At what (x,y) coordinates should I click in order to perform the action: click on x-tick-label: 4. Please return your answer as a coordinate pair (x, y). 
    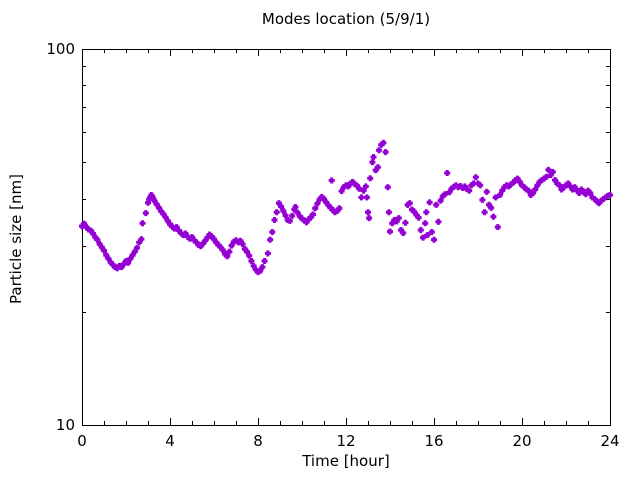
    Looking at the image, I should click on (170, 441).